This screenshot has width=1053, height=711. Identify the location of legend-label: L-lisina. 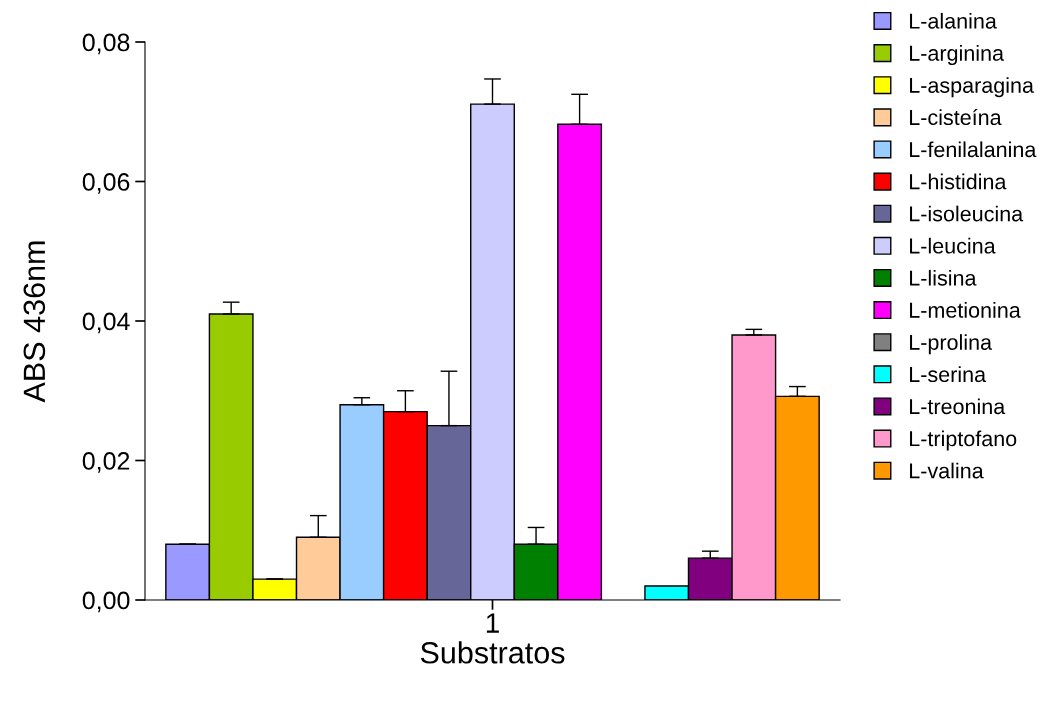
(943, 277).